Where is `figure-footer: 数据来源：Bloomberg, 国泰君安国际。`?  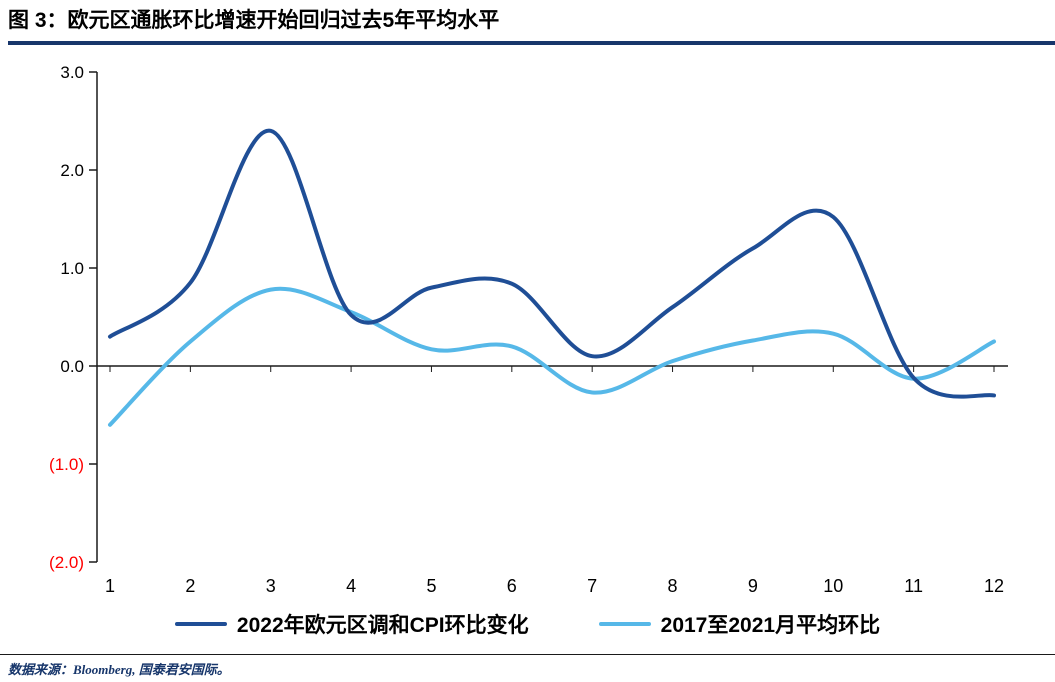 figure-footer: 数据来源：Bloomberg, 国泰君安国际。 is located at coordinates (527, 666).